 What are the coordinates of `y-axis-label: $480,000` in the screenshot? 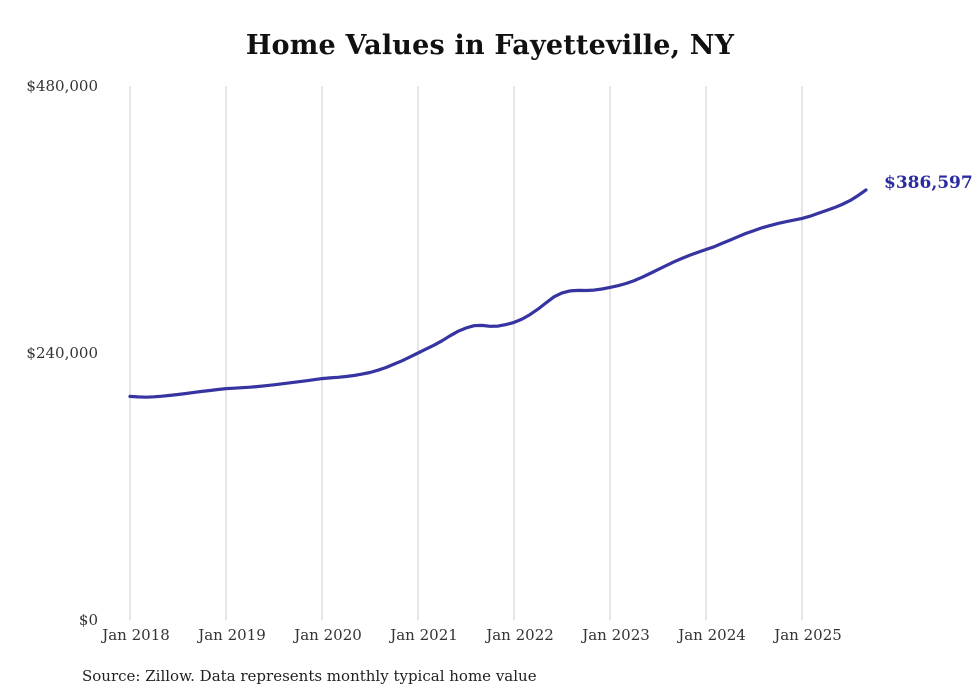 It's located at (62, 86).